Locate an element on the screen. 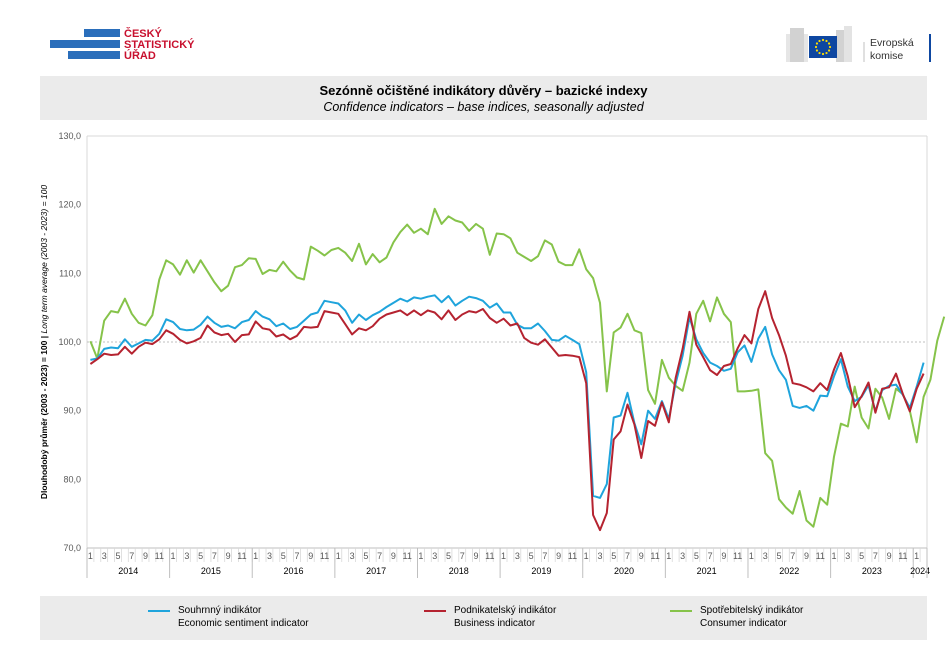  legend-label-economic-cz: Souhrnný indikátor is located at coordinates (220, 610).